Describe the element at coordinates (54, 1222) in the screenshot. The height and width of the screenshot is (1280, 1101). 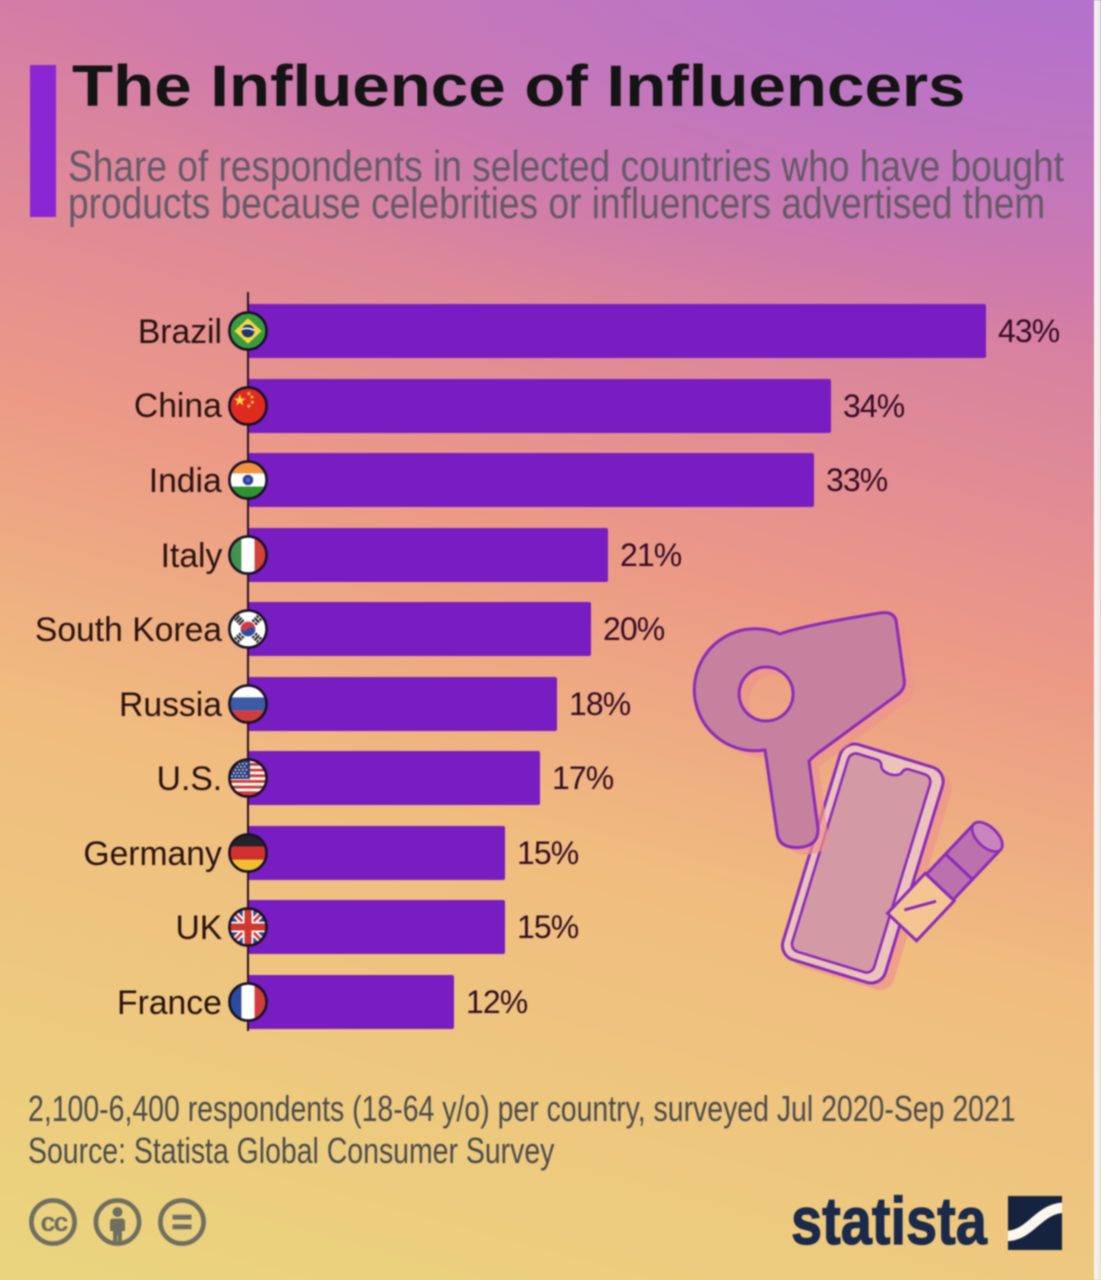
I see `svg-text: cc` at that location.